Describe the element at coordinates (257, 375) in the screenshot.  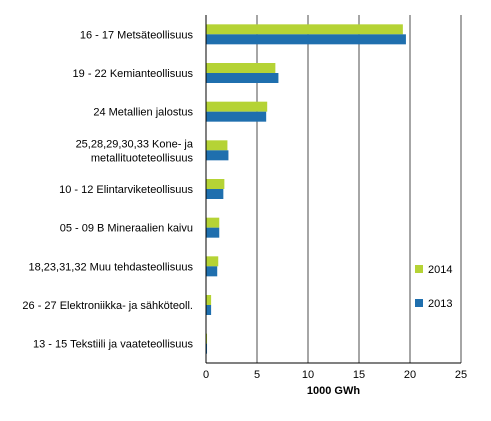
I see `x-tick-label: 5` at that location.